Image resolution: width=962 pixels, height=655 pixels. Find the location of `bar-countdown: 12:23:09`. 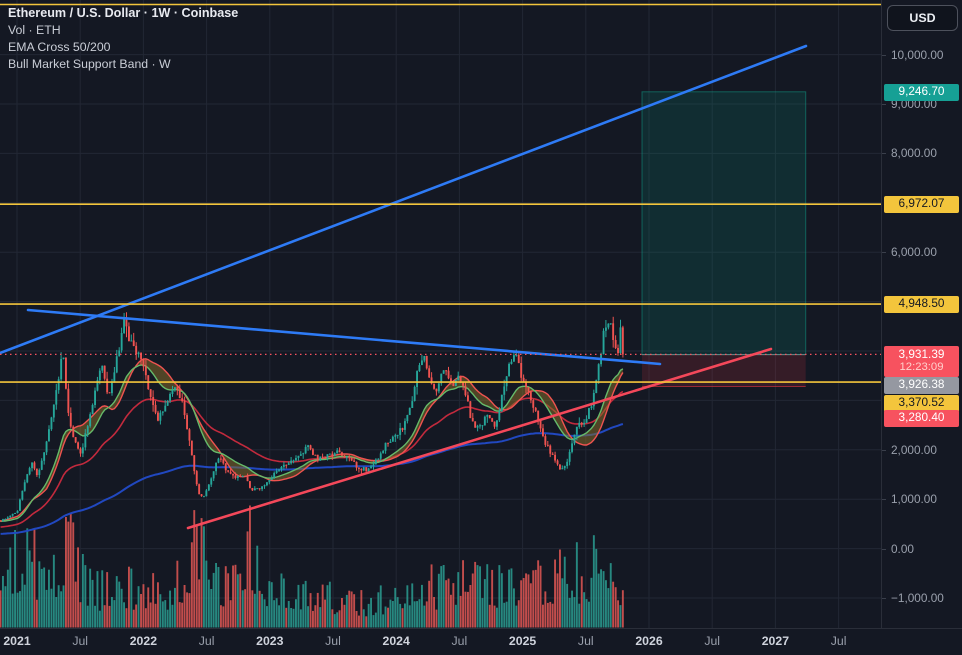

bar-countdown: 12:23:09 is located at coordinates (921, 367).